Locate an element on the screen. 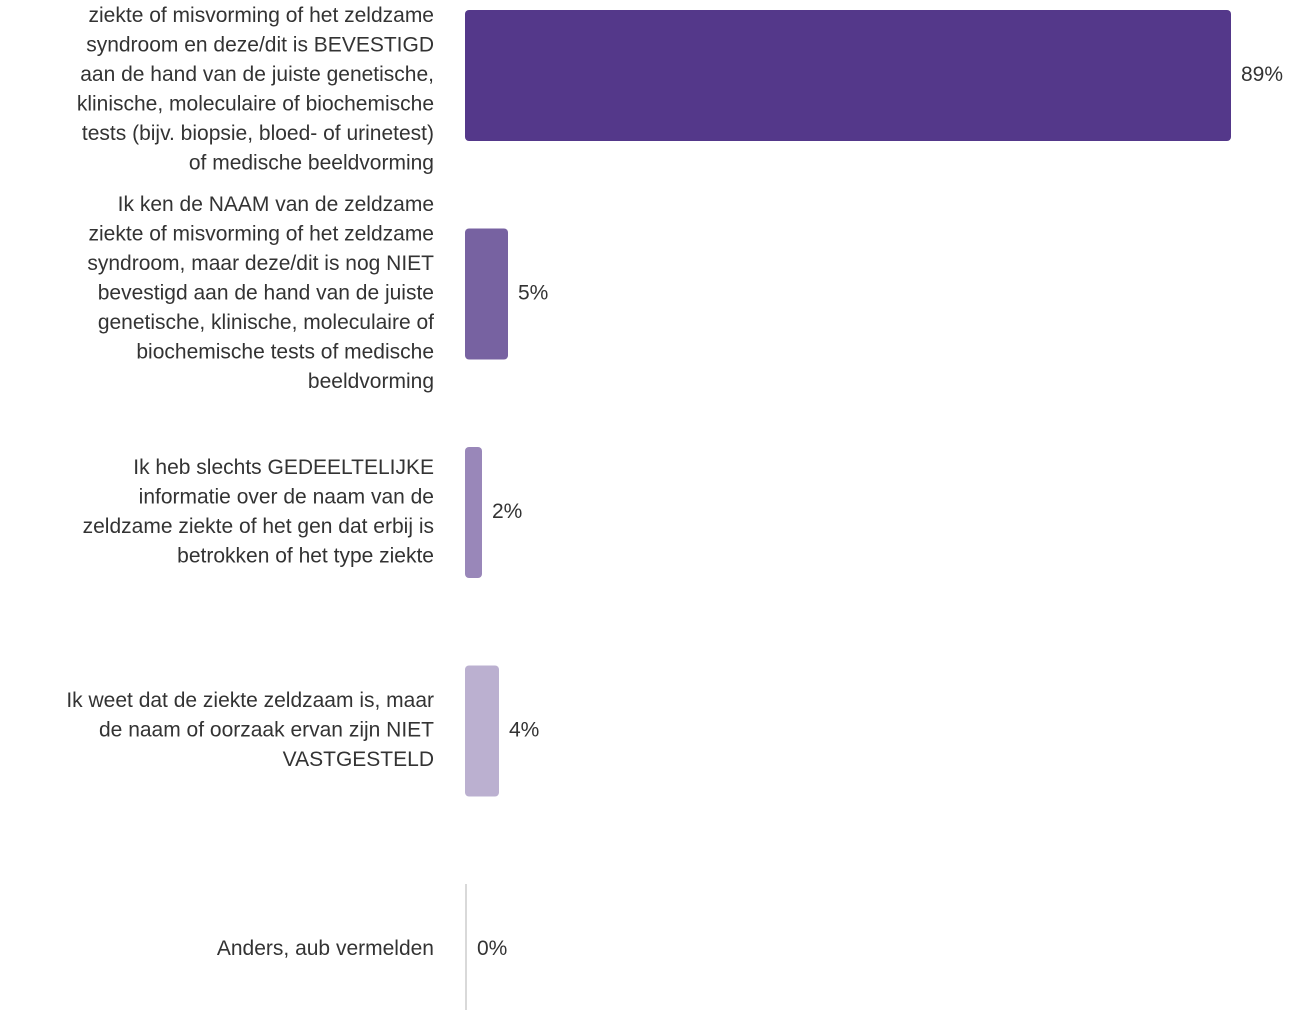 The width and height of the screenshot is (1294, 1010). category-label-line: of medische beeldvorming is located at coordinates (311, 163).